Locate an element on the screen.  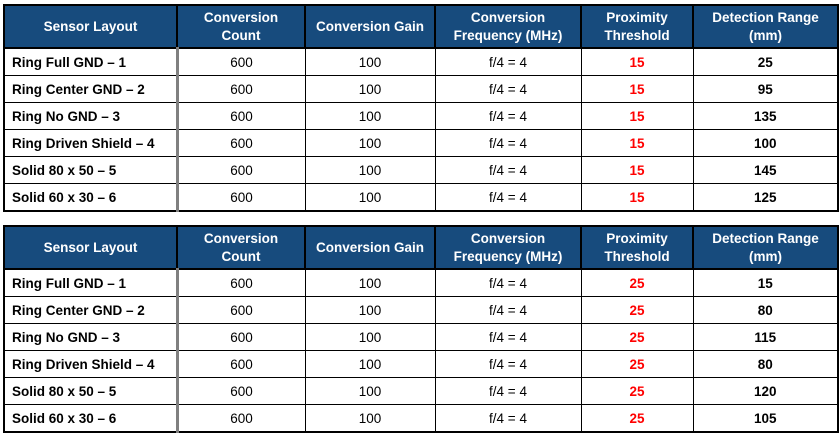
table-row: Ring No GND – 3 600 100 f/4 = 4 25 115 is located at coordinates (421, 337).